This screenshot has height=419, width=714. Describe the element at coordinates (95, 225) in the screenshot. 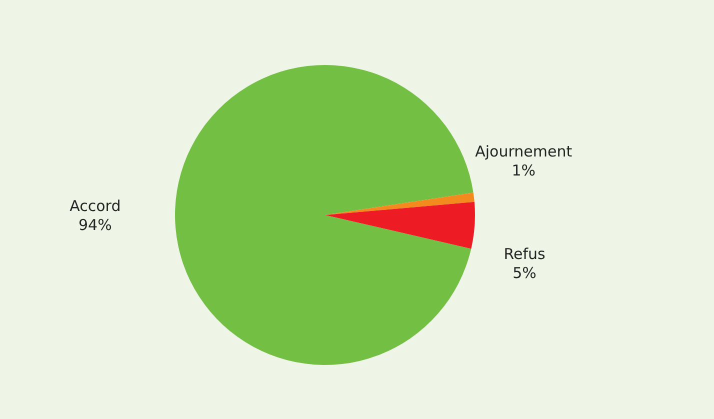

I see `data-label: 94%` at that location.